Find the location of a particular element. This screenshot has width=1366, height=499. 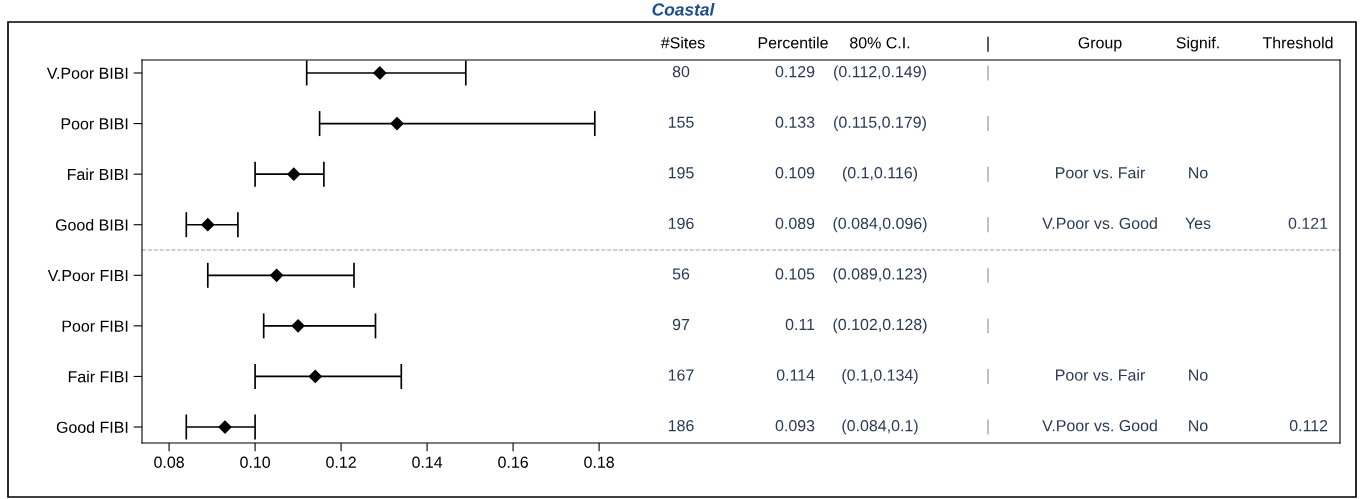

text: Signif. is located at coordinates (1197, 44).